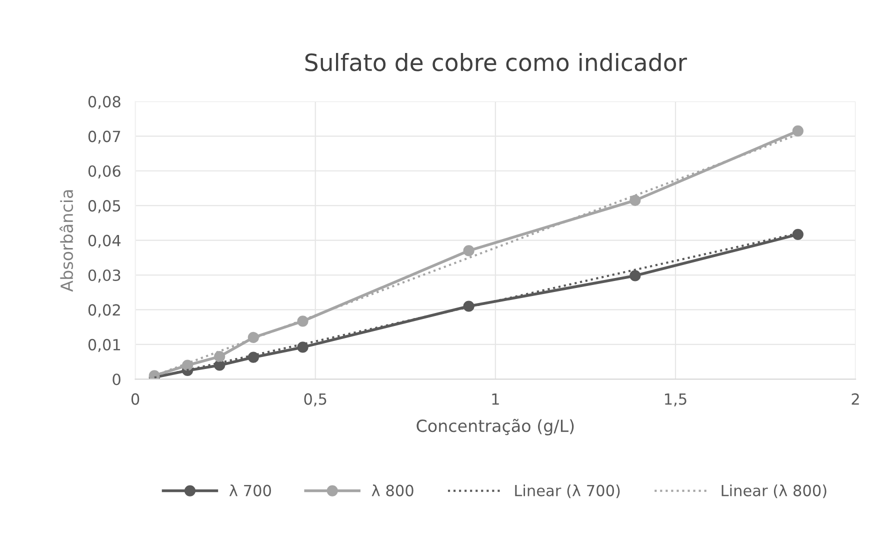  Describe the element at coordinates (567, 491) in the screenshot. I see `legend-label: Linear (λ 700)` at that location.